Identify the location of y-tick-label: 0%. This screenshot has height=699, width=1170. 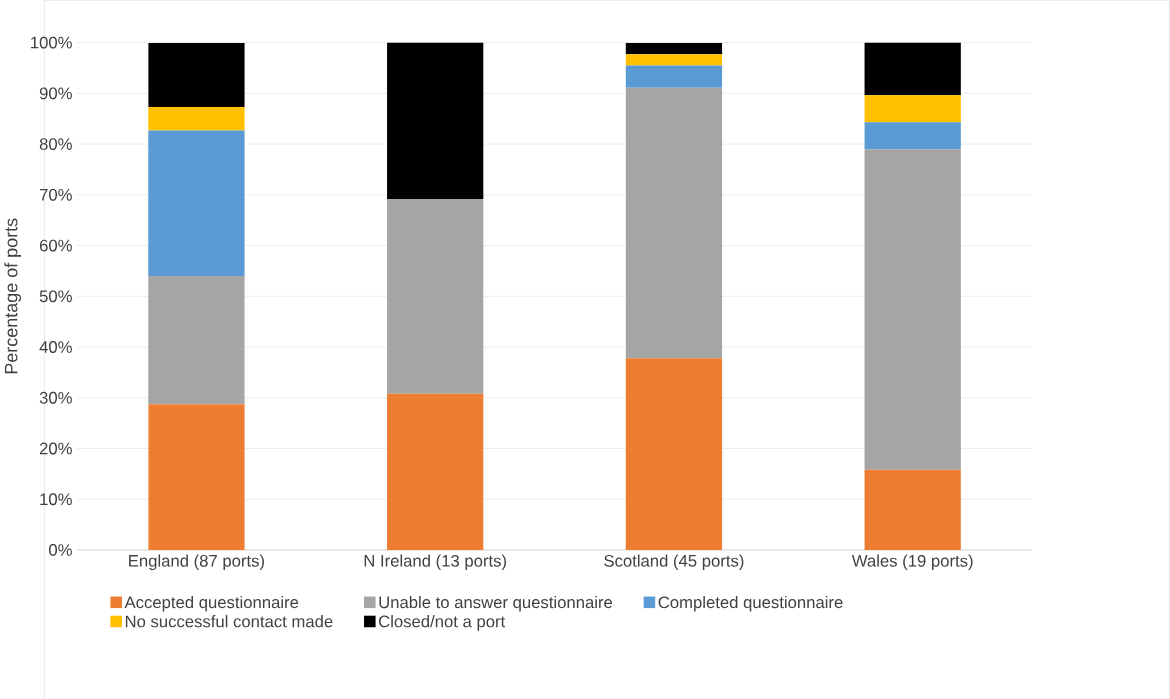
(60, 549).